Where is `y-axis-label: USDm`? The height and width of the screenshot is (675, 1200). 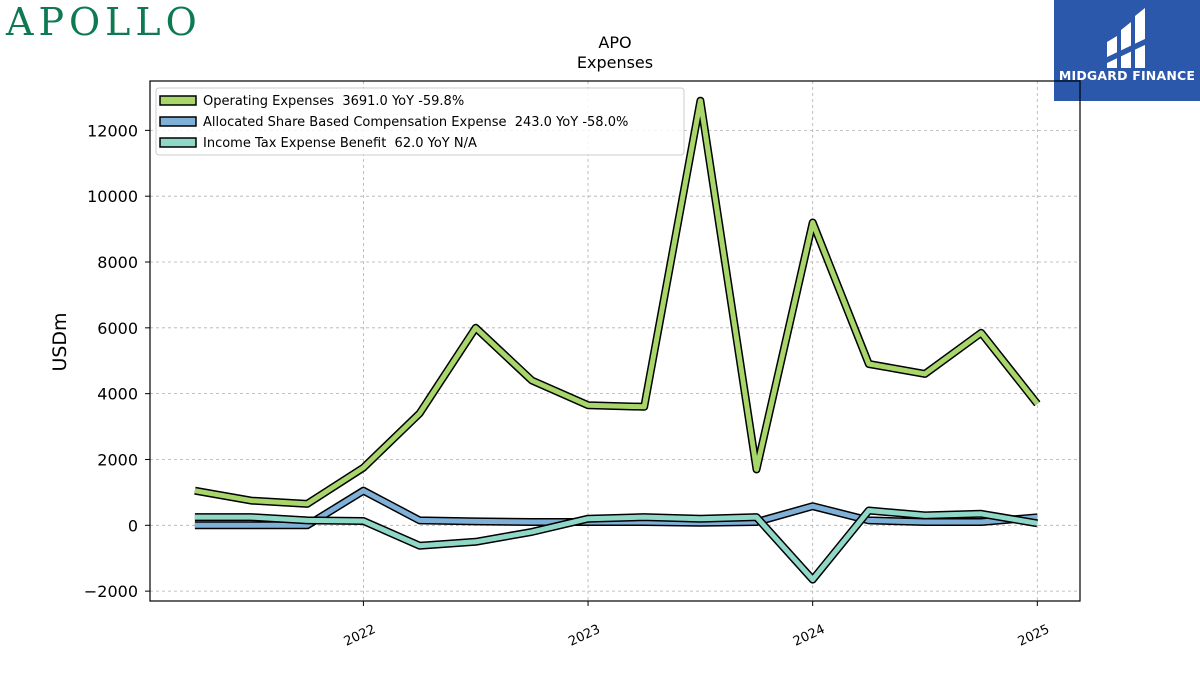
y-axis-label: USDm is located at coordinates (60, 341).